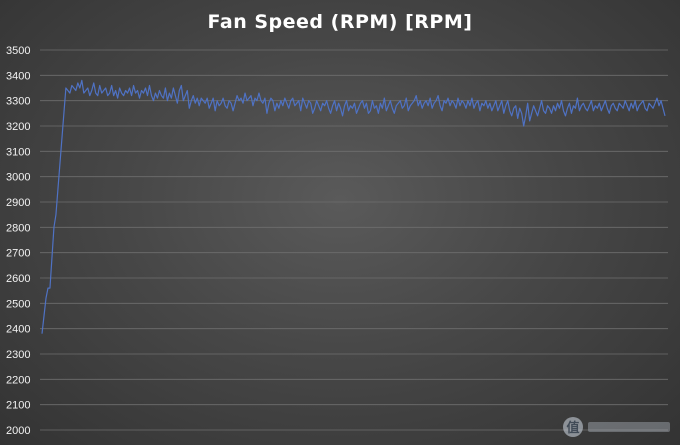  What do you see at coordinates (18, 178) in the screenshot?
I see `y-tick-label: 3000` at bounding box center [18, 178].